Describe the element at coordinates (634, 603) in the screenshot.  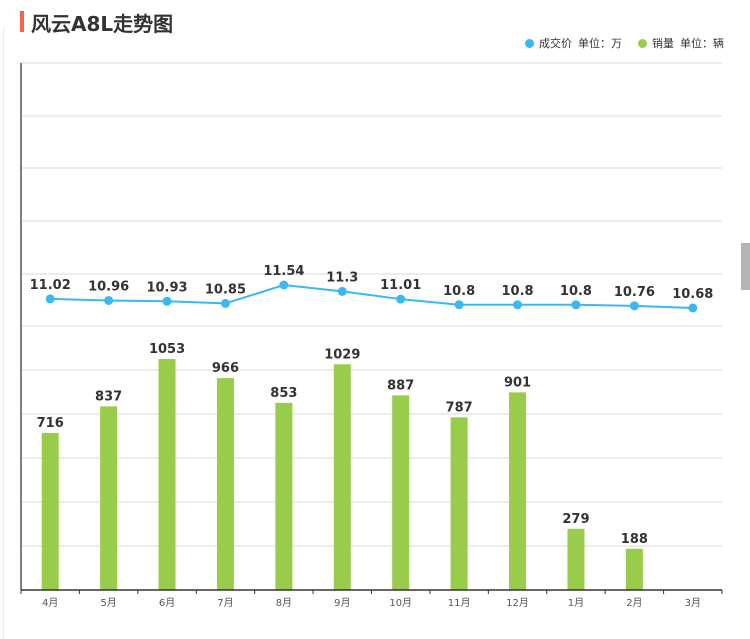
I see `x-tick-label: 2月` at that location.